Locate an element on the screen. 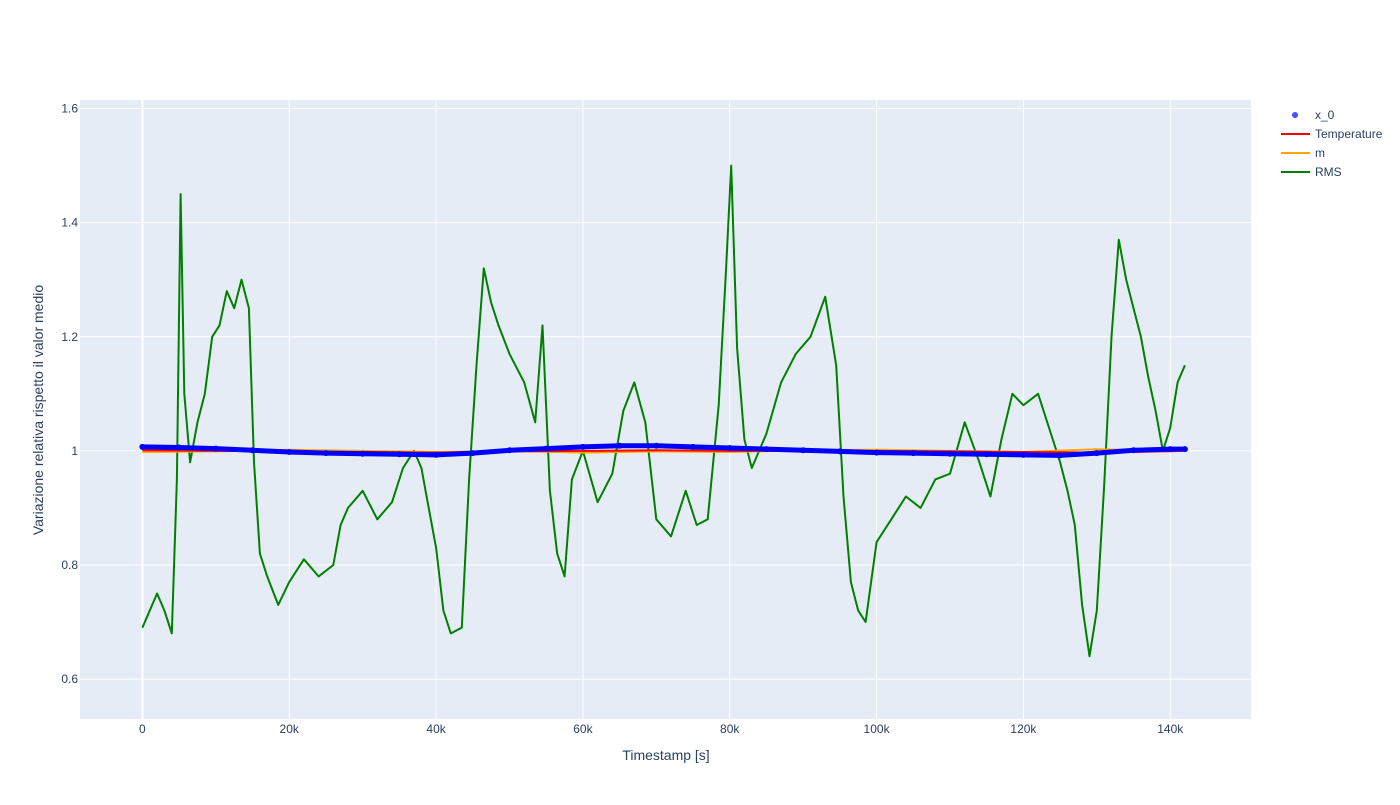 The width and height of the screenshot is (1400, 805). x-tick-label: 80k is located at coordinates (730, 729).